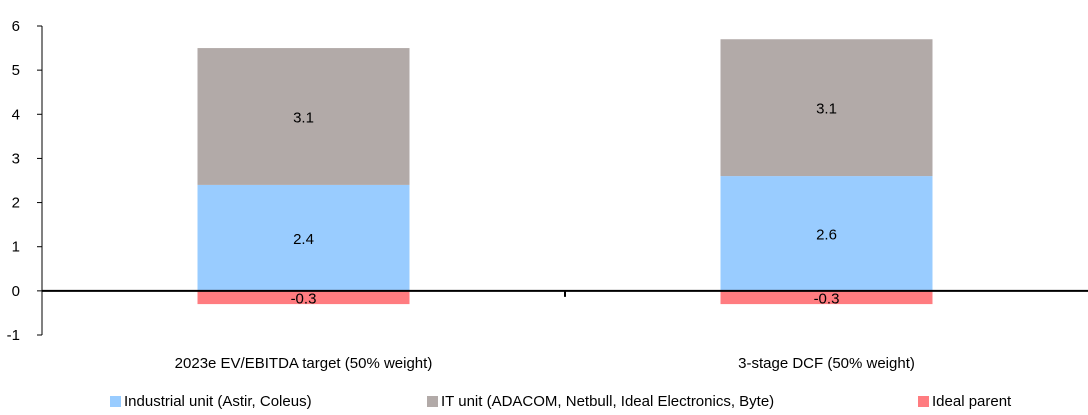 This screenshot has width=1088, height=415. What do you see at coordinates (826, 363) in the screenshot?
I see `x-category-label: 3-stage DCF (50% weight)` at bounding box center [826, 363].